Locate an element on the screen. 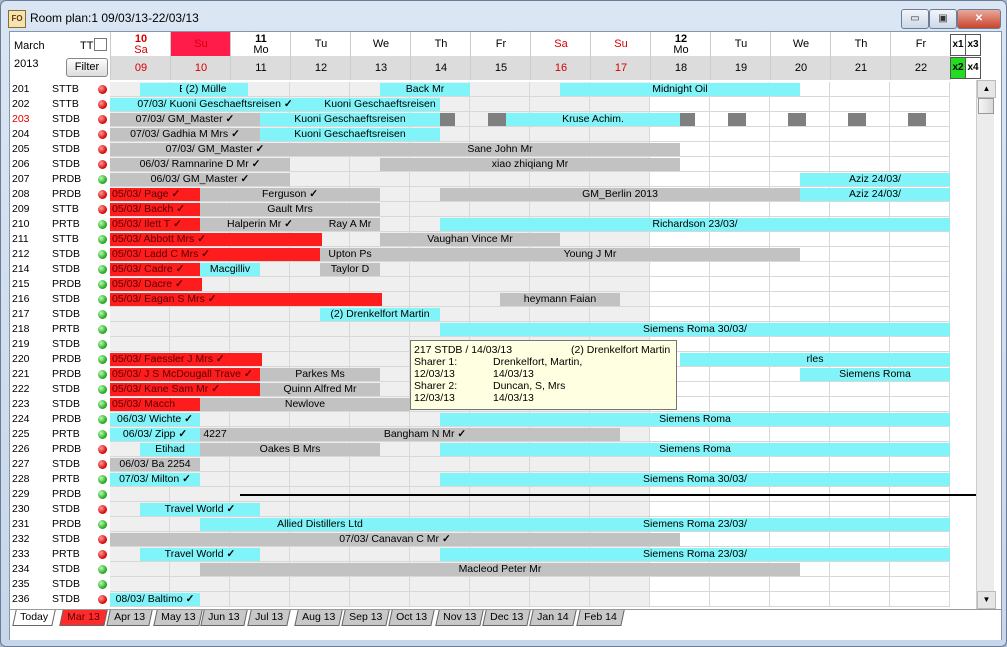 The image size is (1007, 647). tt-checkbox is located at coordinates (100, 44).